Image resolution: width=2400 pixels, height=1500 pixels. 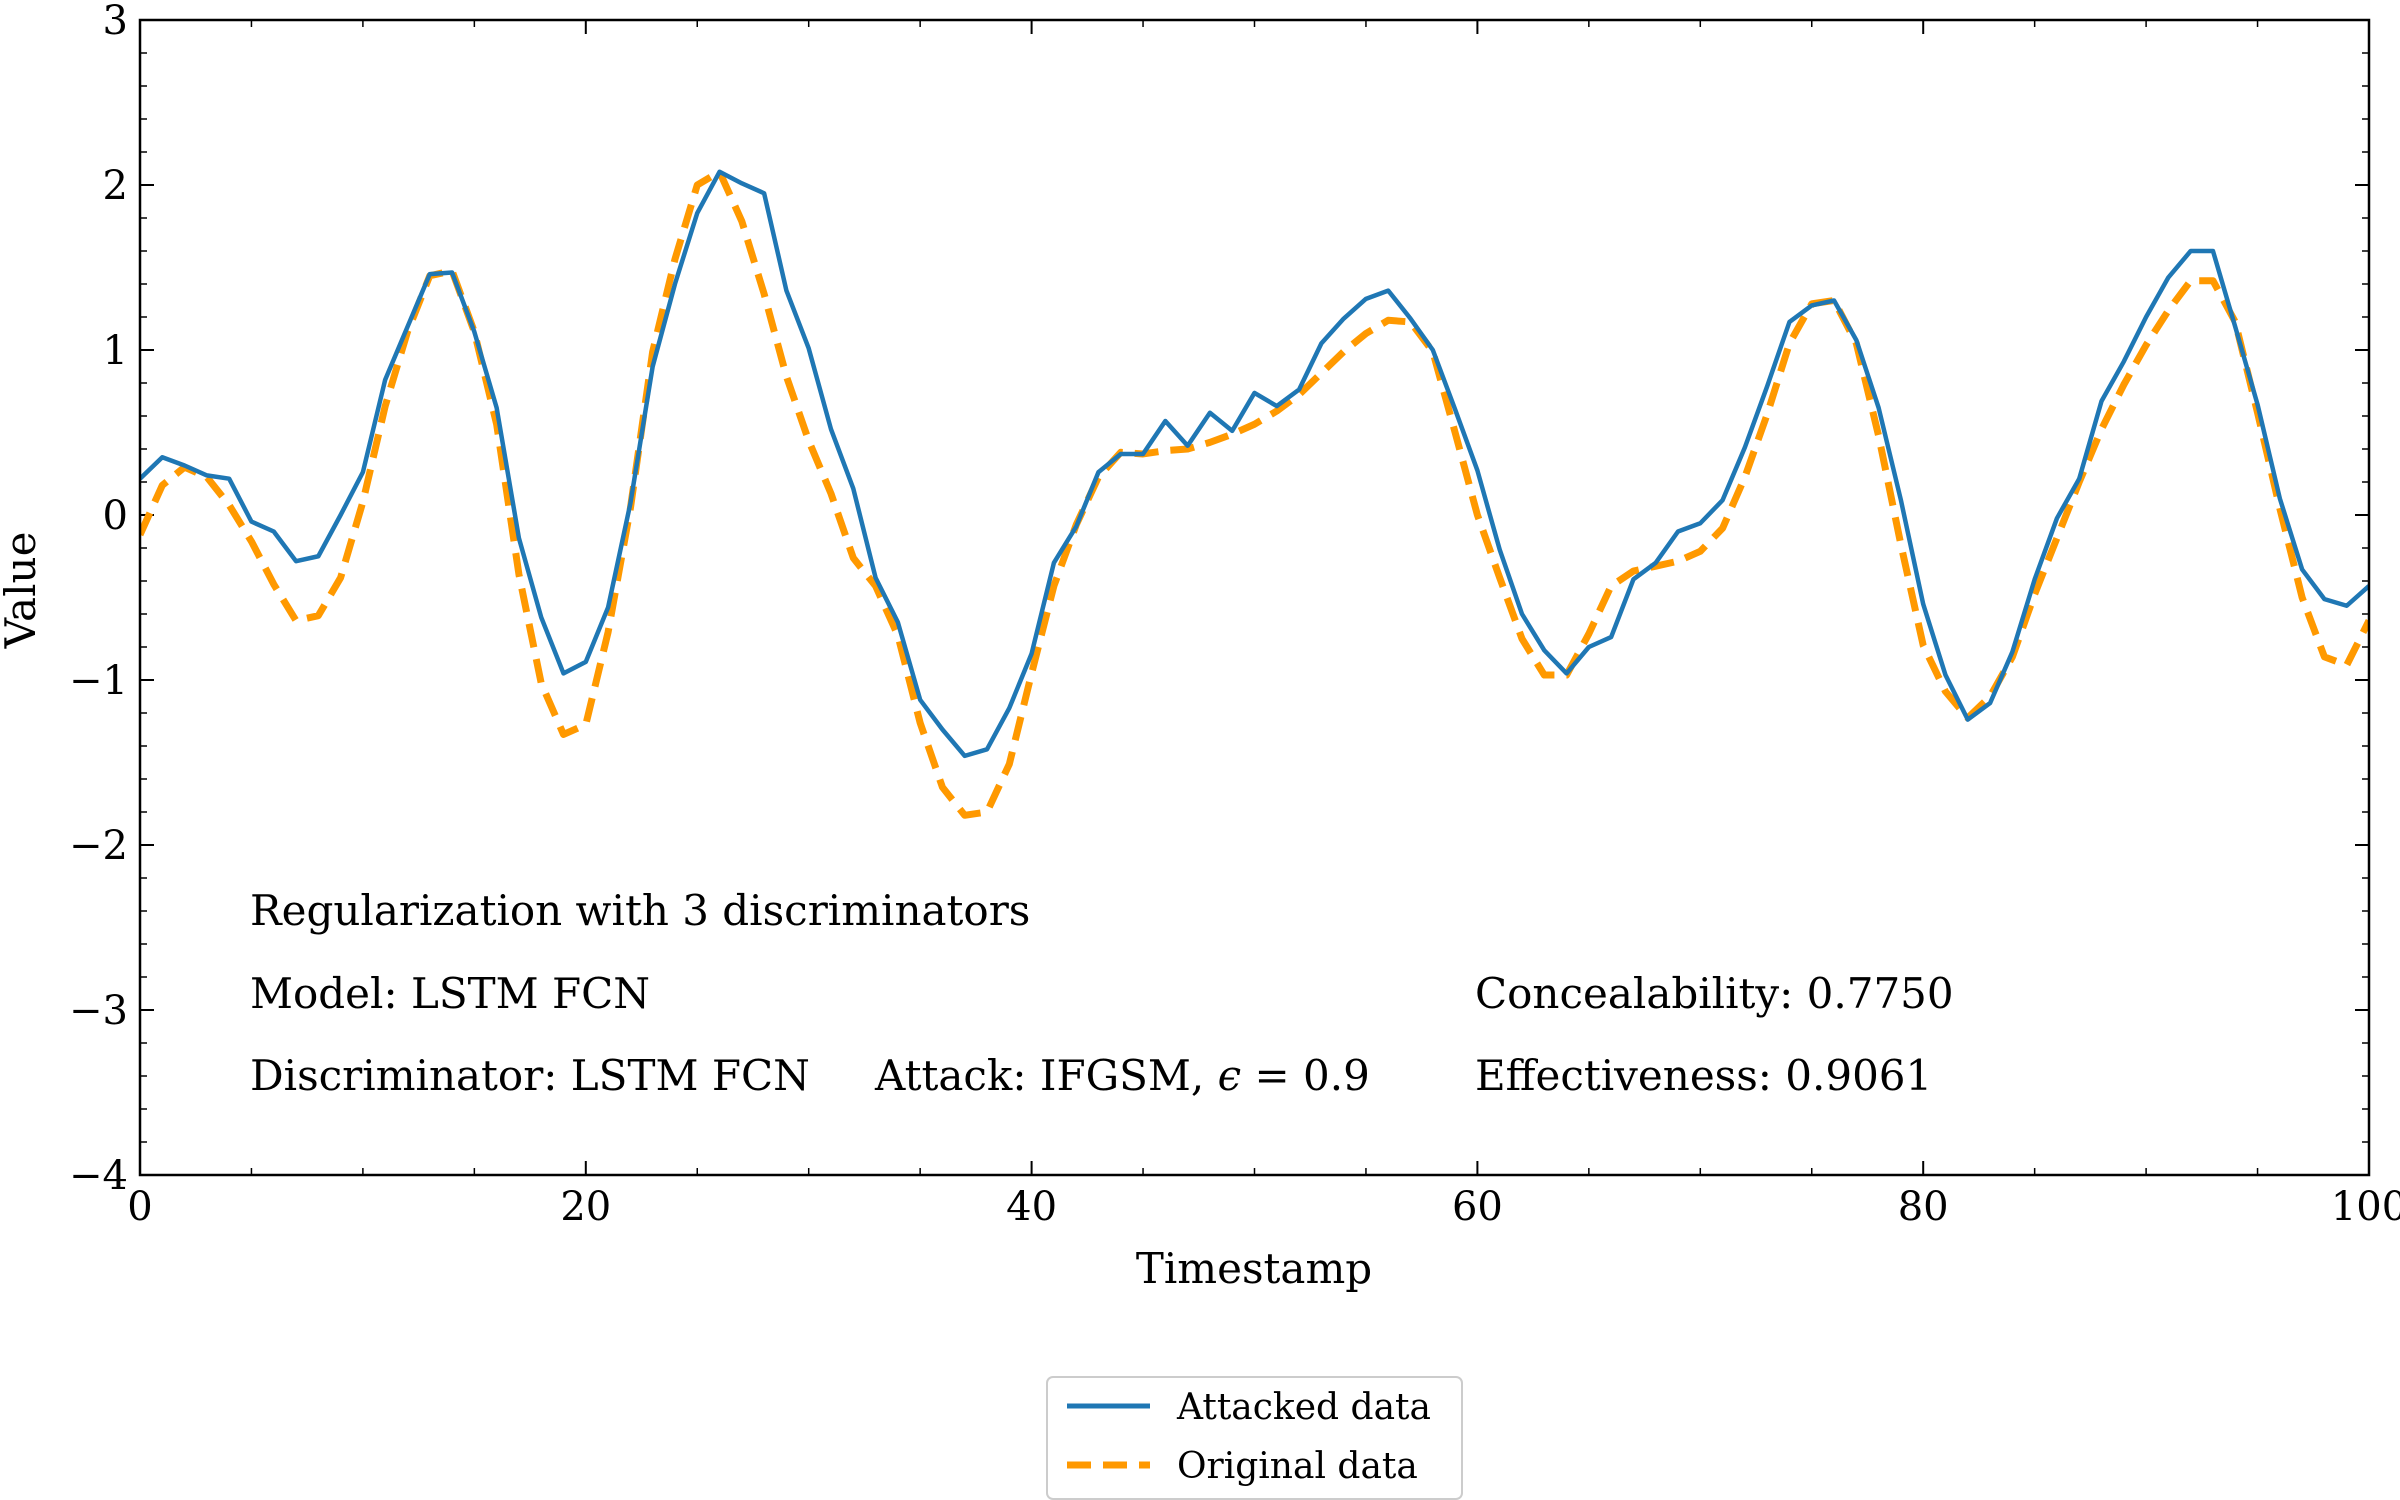 What do you see at coordinates (115, 351) in the screenshot?
I see `y-tick-label: 1` at bounding box center [115, 351].